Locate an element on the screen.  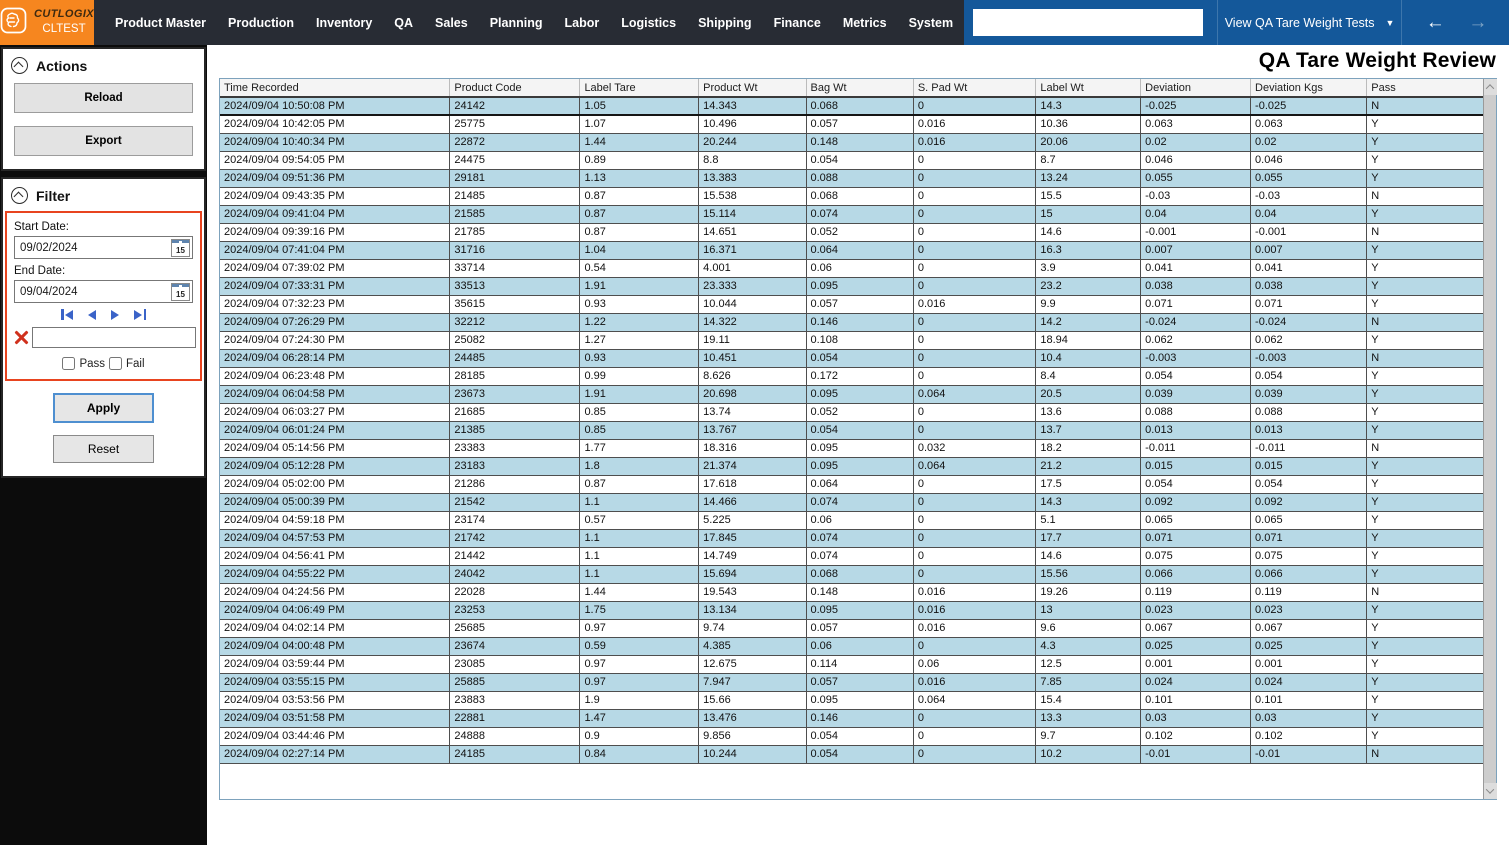
pass-checkbox is located at coordinates (69, 363).